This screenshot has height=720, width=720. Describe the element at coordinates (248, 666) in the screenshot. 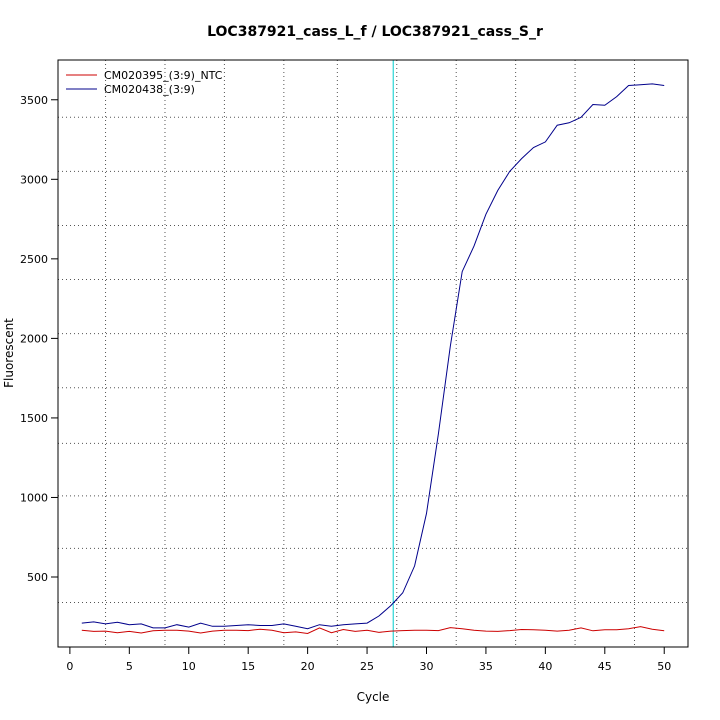

I see `x-tick-label: 15` at that location.